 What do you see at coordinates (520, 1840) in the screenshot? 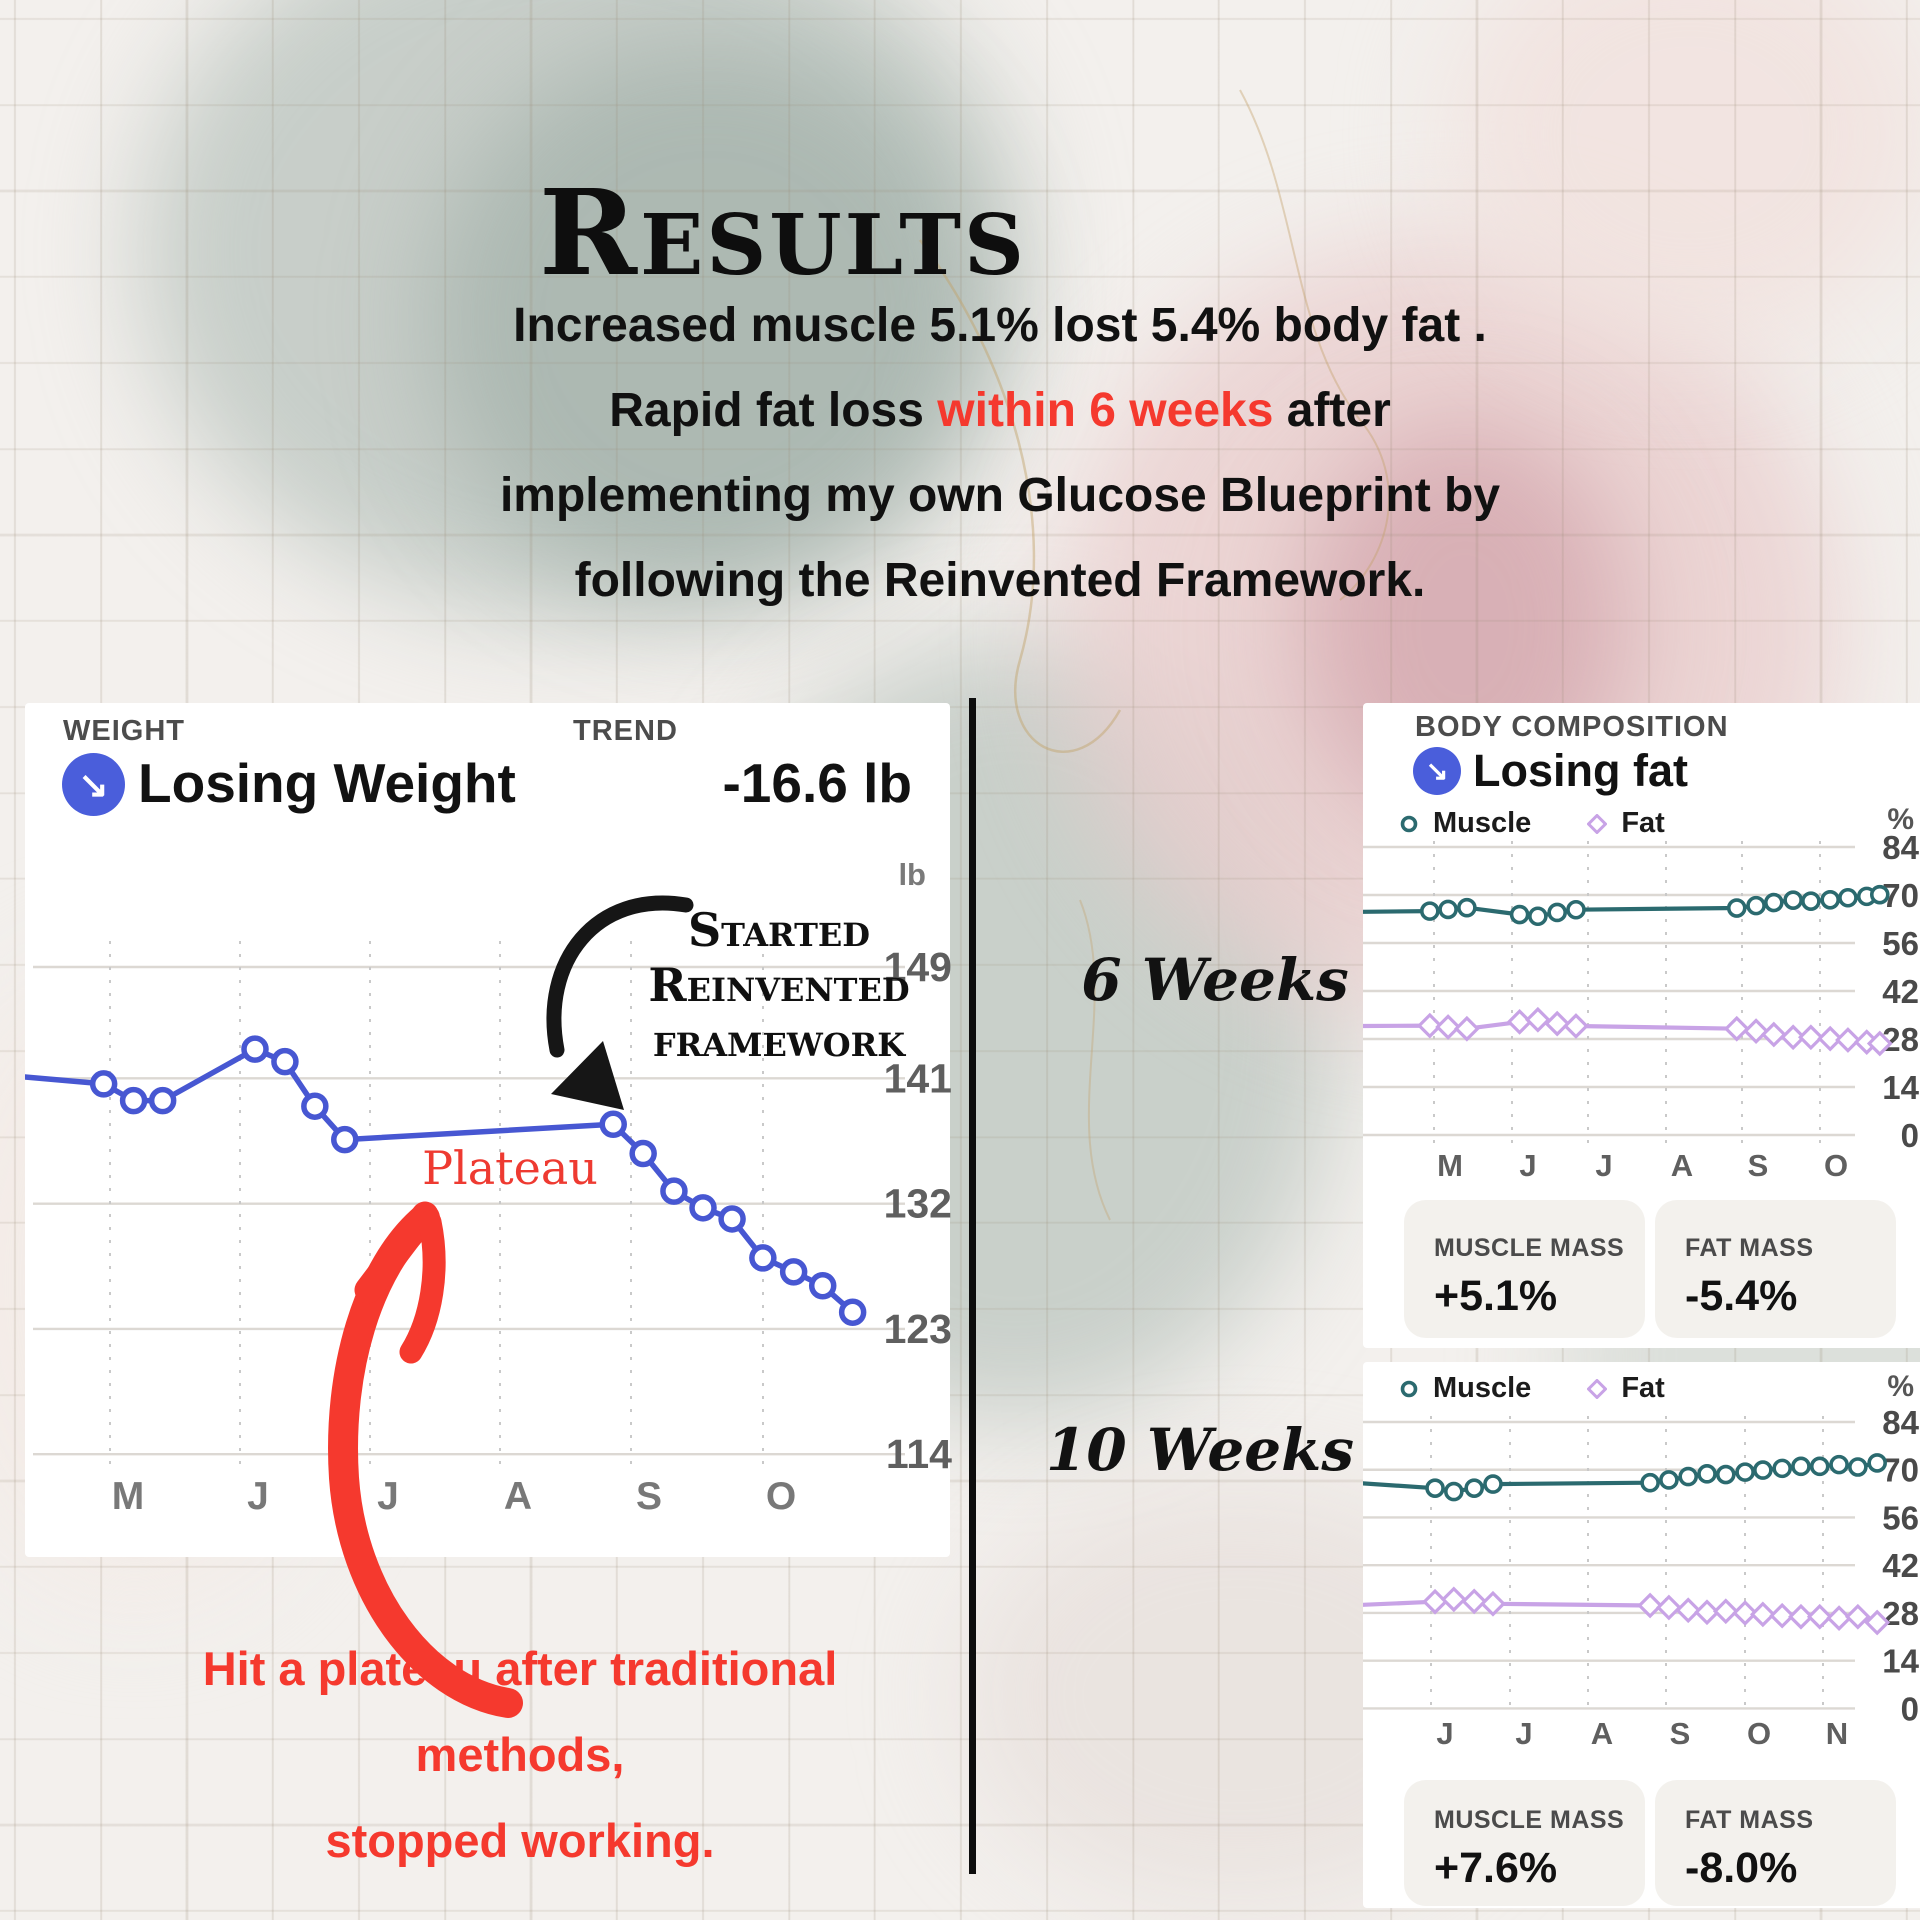
I see `footer-line-3: stopped working.` at bounding box center [520, 1840].